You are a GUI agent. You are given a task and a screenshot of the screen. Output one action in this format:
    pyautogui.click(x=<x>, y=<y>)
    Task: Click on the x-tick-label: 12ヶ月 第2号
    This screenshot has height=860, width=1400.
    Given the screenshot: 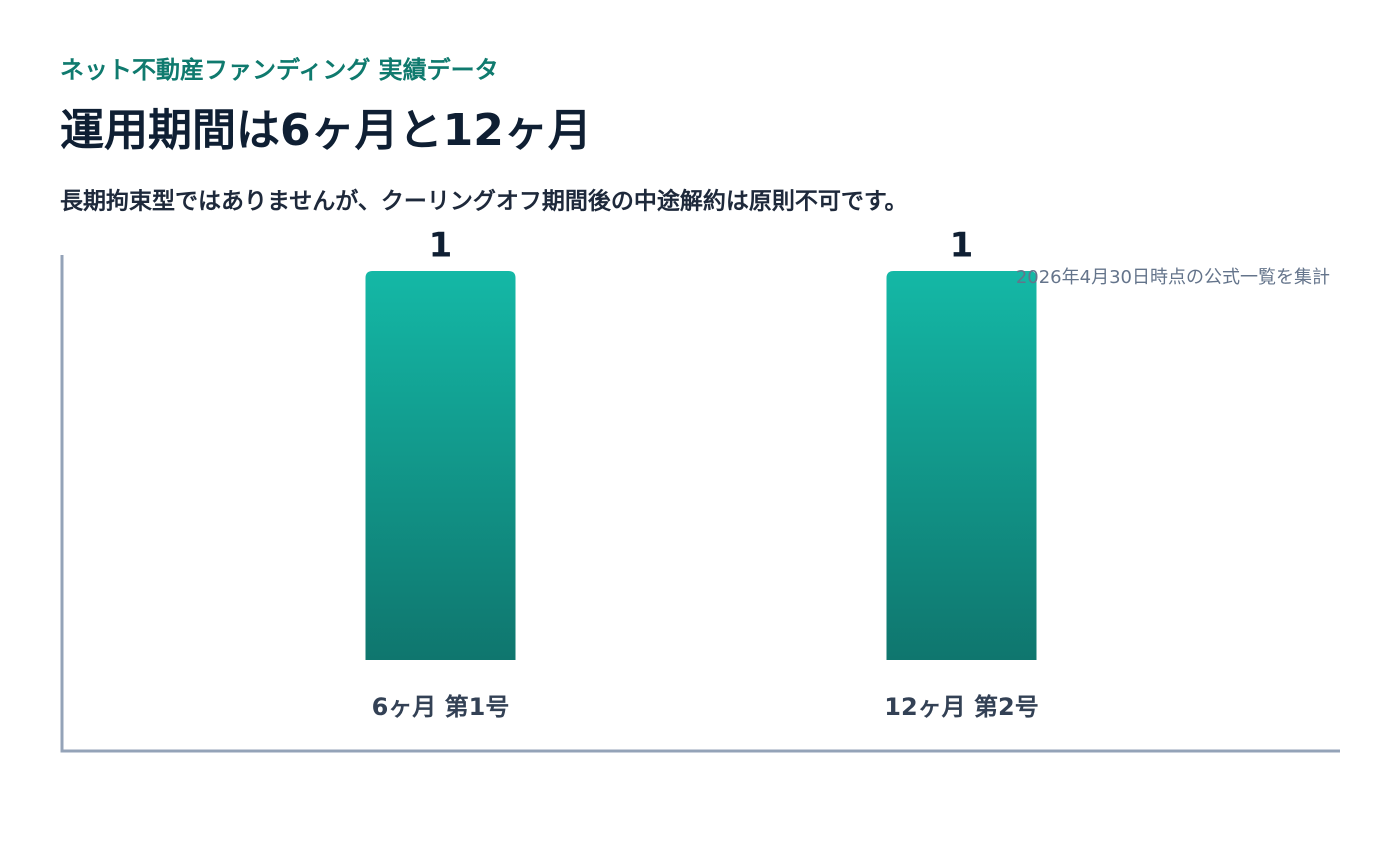 What is the action you would take?
    pyautogui.click(x=961, y=707)
    